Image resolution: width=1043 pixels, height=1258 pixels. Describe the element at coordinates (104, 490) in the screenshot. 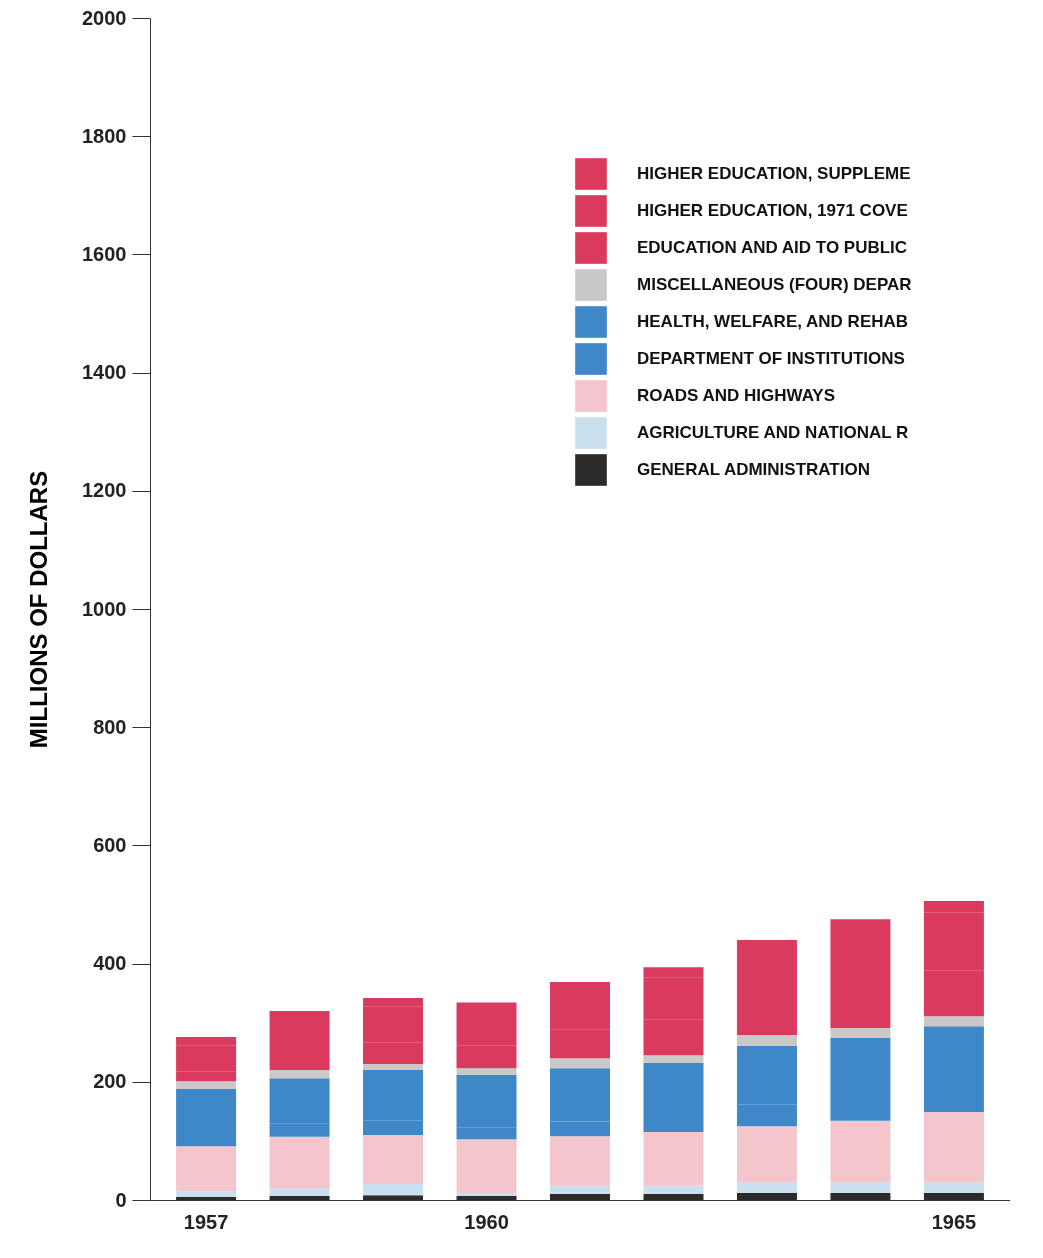

I see `y-tick-label: 1200` at that location.